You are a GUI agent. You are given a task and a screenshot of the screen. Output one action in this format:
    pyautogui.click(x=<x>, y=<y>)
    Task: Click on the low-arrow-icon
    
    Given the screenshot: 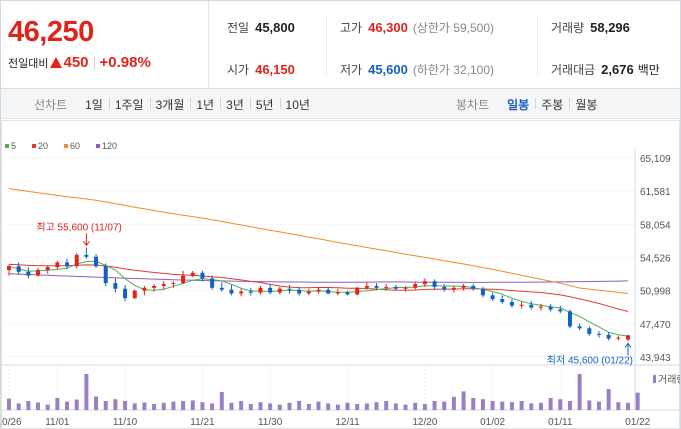 What is the action you would take?
    pyautogui.click(x=628, y=349)
    